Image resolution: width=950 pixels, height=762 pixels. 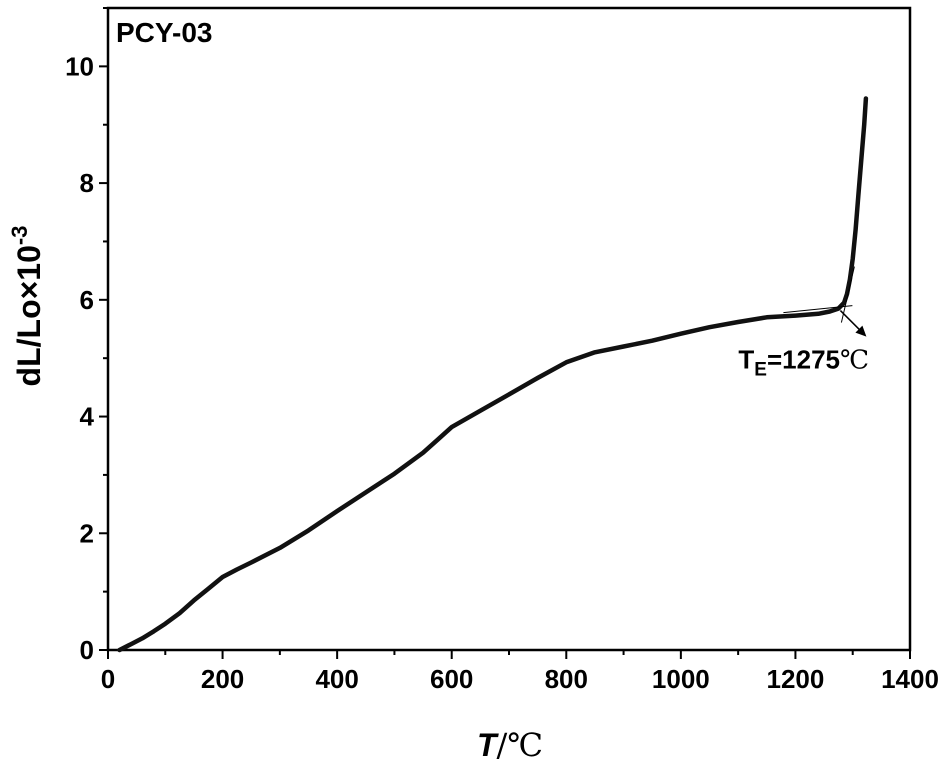 I want to click on y-axis-title: dL/Lo×10-3, so click(x=27, y=306).